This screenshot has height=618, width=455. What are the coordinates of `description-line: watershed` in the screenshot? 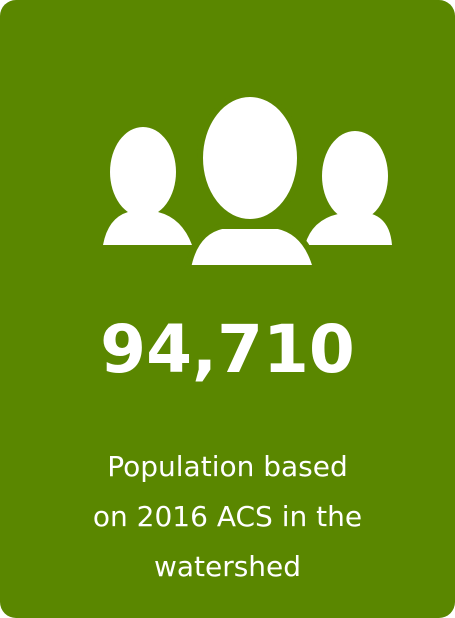 It's located at (227, 566).